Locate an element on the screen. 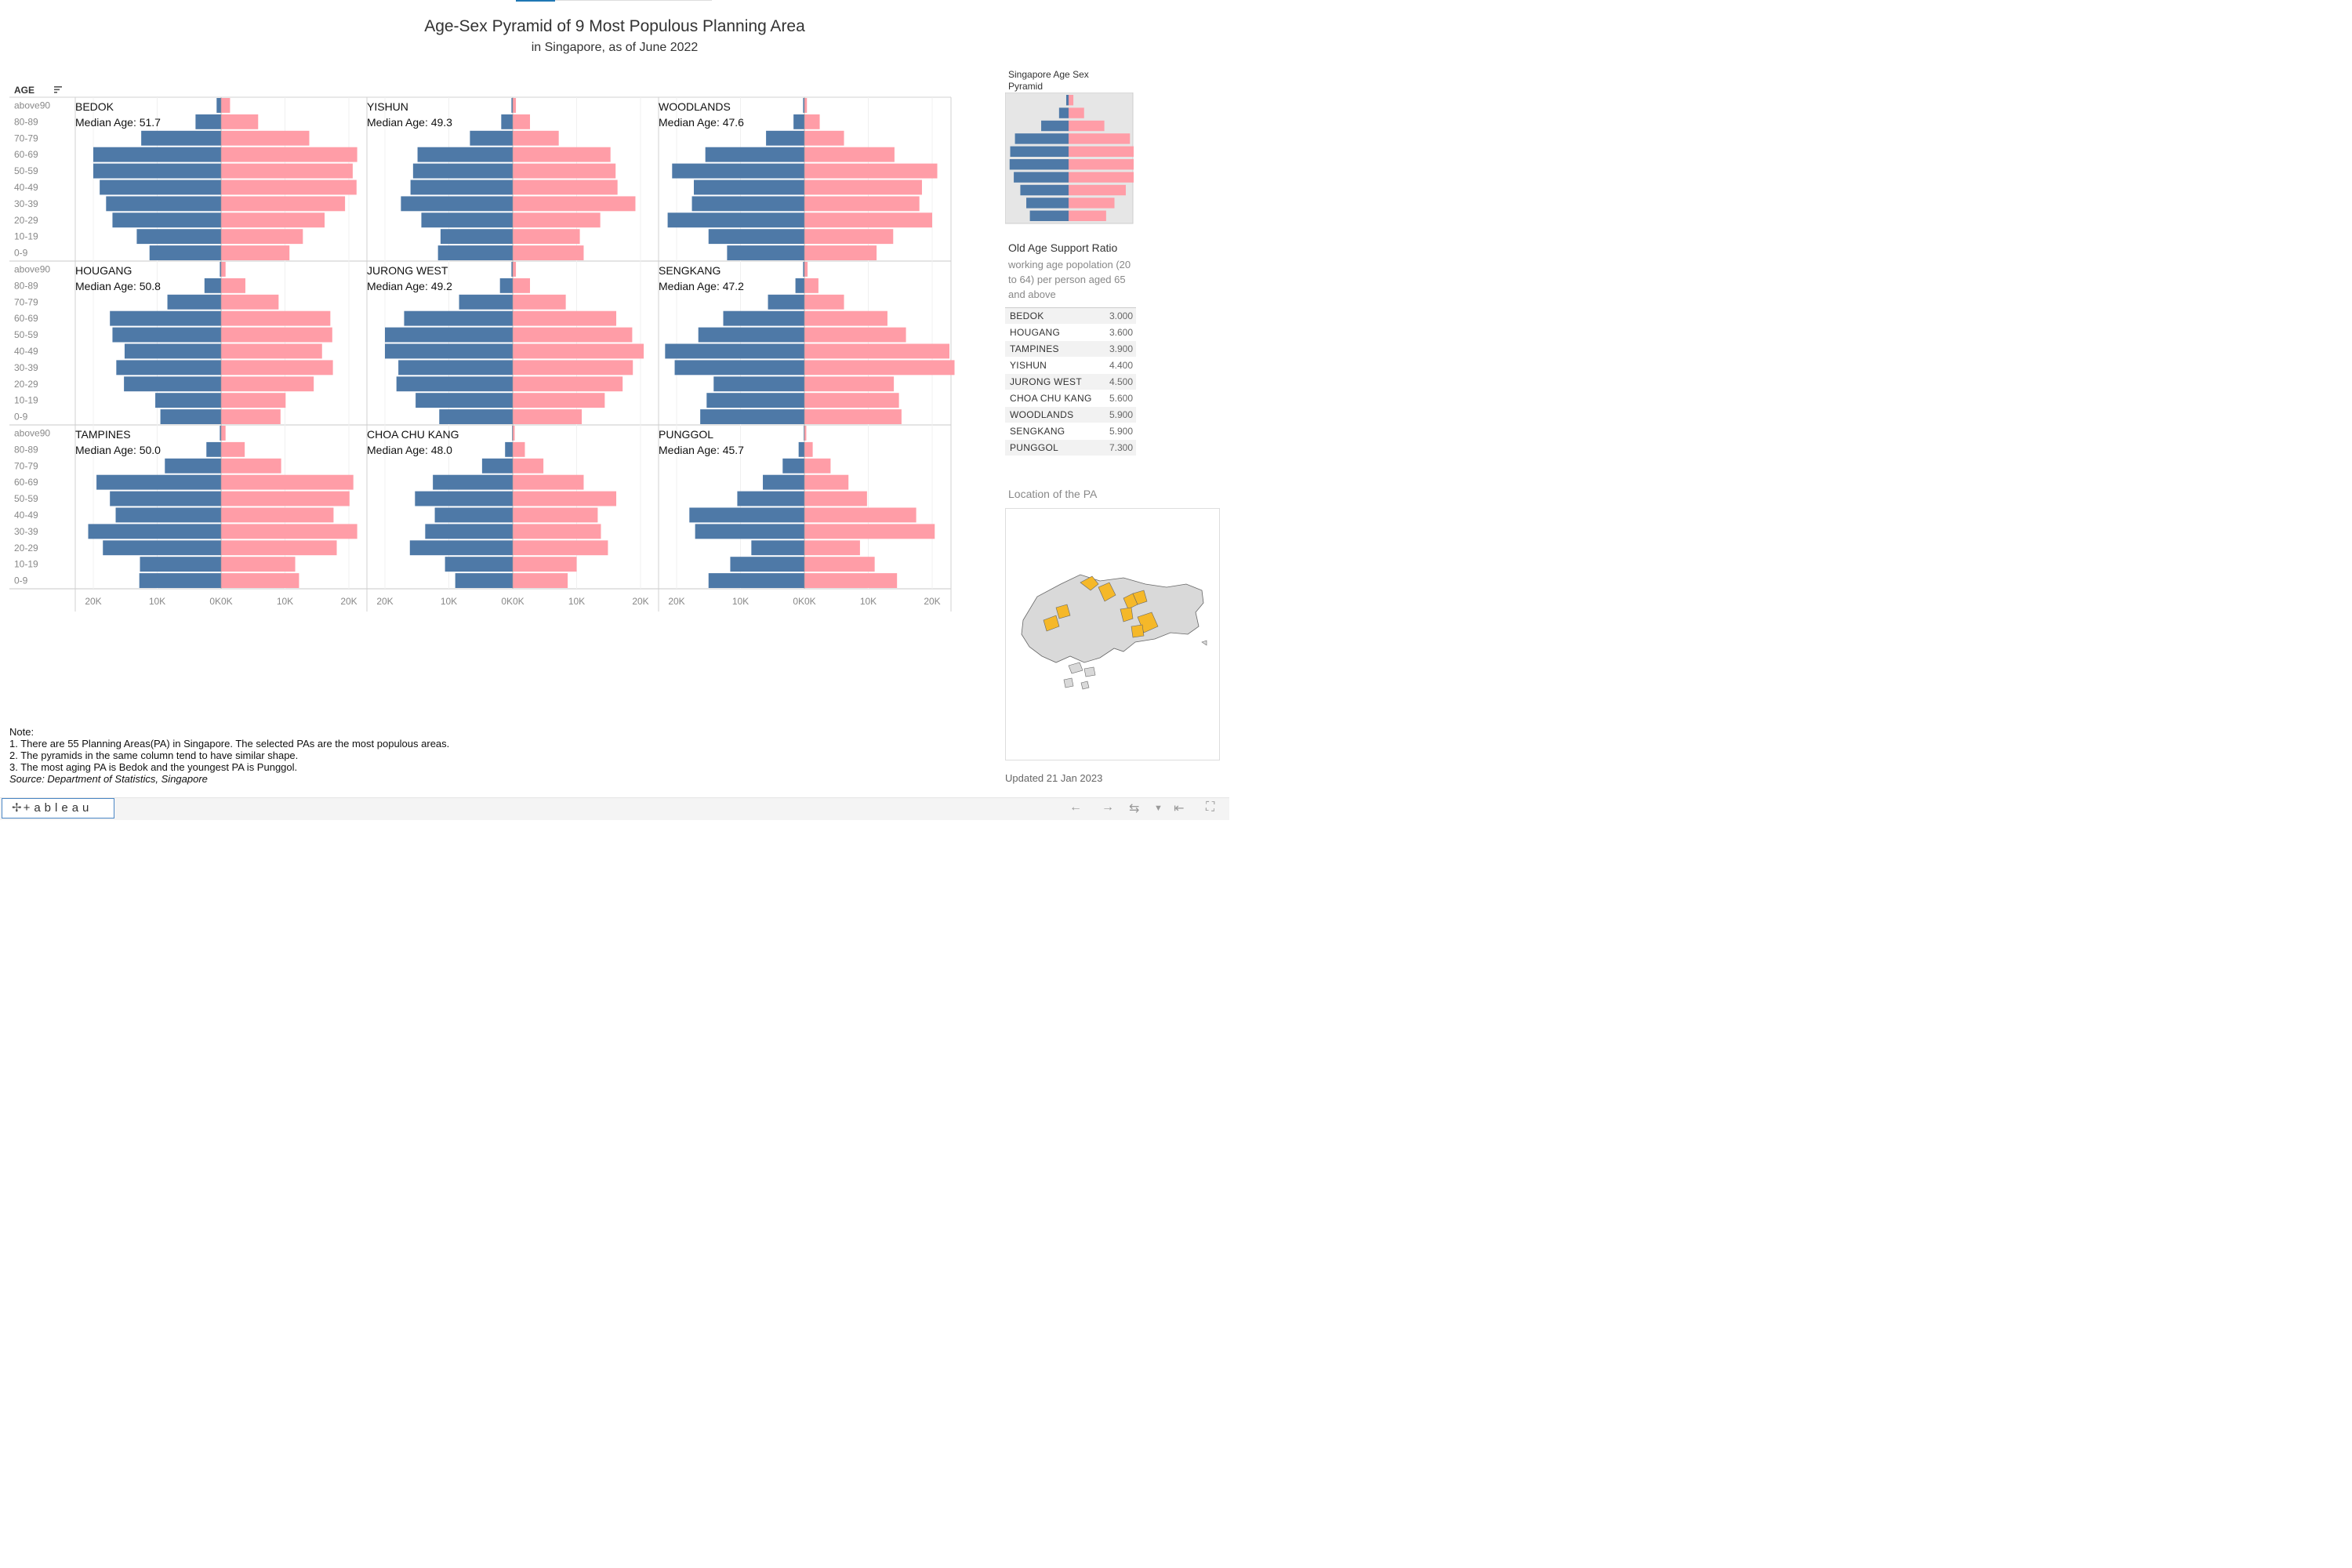 Image resolution: width=2352 pixels, height=1568 pixels. revert-icon: ⇆ is located at coordinates (1134, 808).